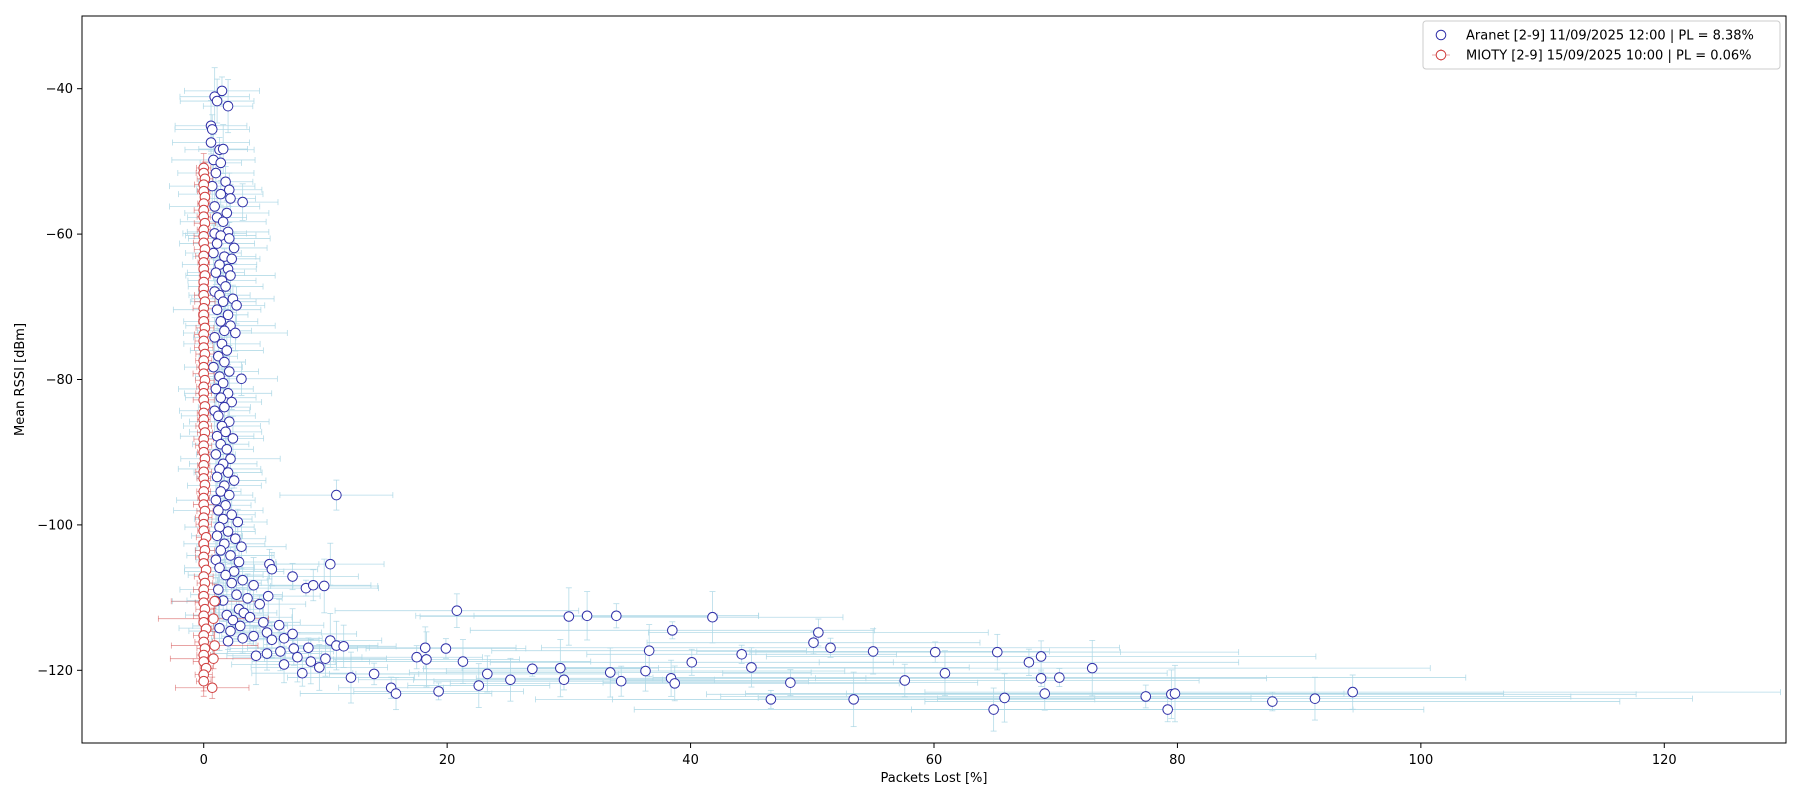 The width and height of the screenshot is (1800, 804). What do you see at coordinates (59, 235) in the screenshot?
I see `y-tick-label: −60` at bounding box center [59, 235].